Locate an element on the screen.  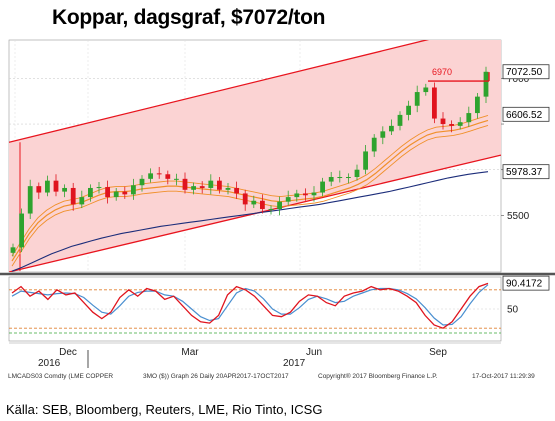
footer-timestamp: 17-Oct-2017 11:29:39 is located at coordinates (503, 376).